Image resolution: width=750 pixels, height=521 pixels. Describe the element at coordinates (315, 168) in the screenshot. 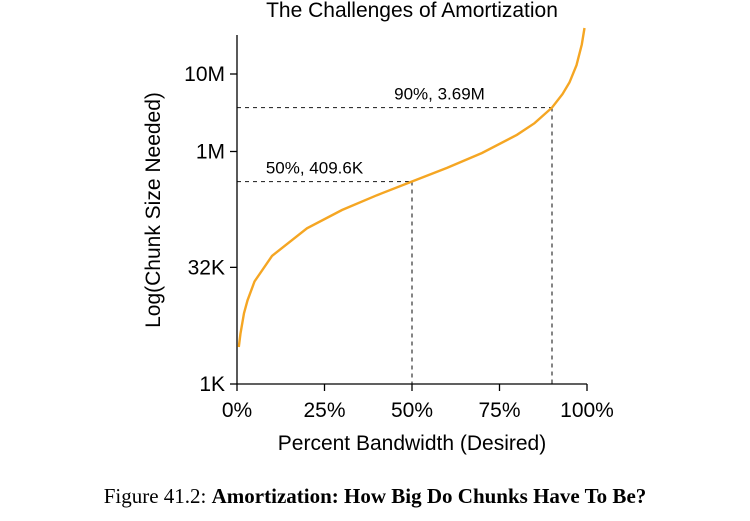

I see `annotation-label: 50%, 409.6K` at that location.